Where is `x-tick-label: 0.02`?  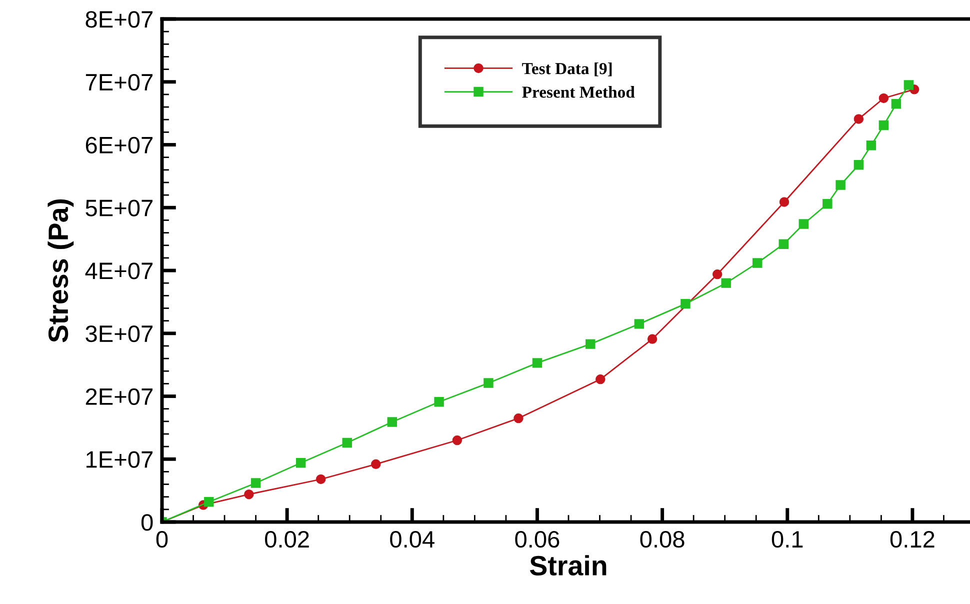 x-tick-label: 0.02 is located at coordinates (287, 539).